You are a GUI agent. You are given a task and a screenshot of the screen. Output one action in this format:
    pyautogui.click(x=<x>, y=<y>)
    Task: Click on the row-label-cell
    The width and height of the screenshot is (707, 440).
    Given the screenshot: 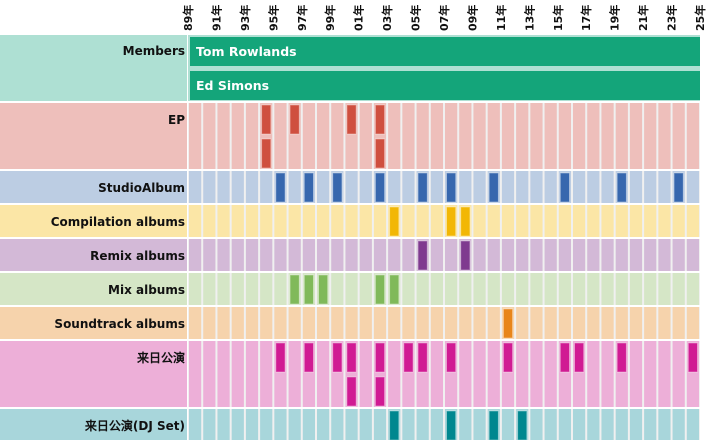 What is the action you would take?
    pyautogui.click(x=93, y=424)
    